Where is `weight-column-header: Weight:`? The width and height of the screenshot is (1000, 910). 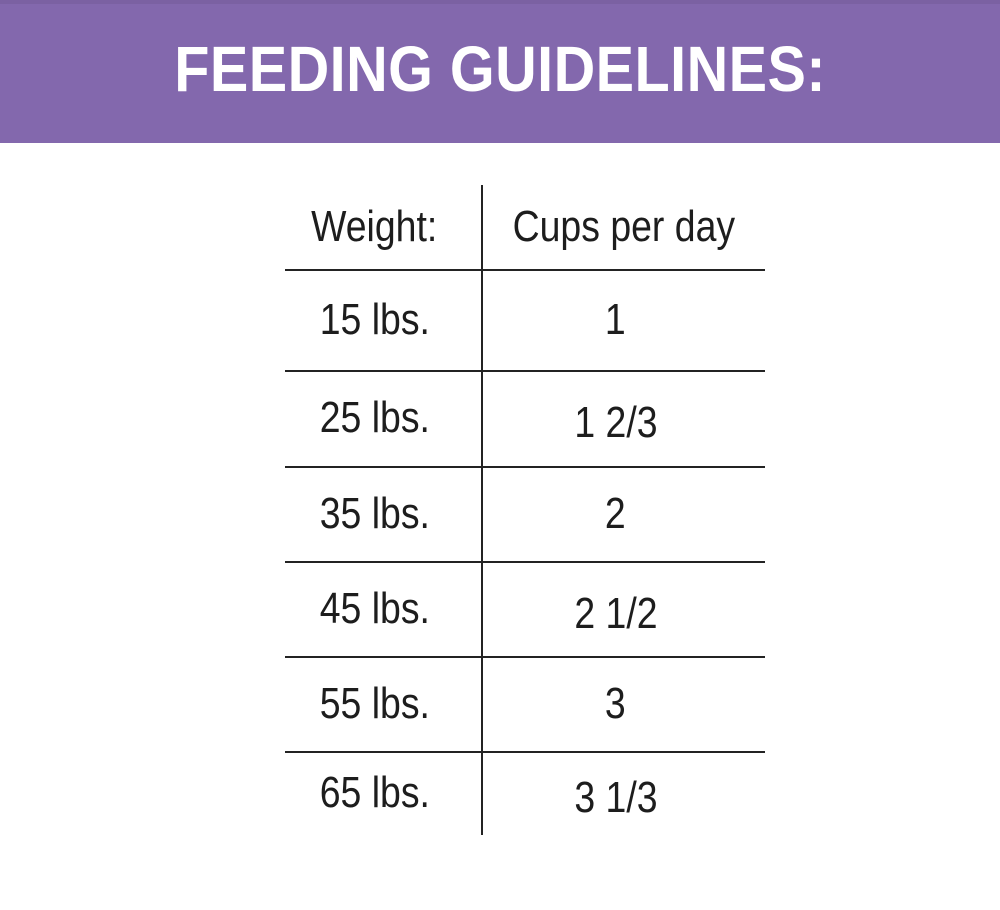
weight-column-header: Weight: is located at coordinates (383, 227).